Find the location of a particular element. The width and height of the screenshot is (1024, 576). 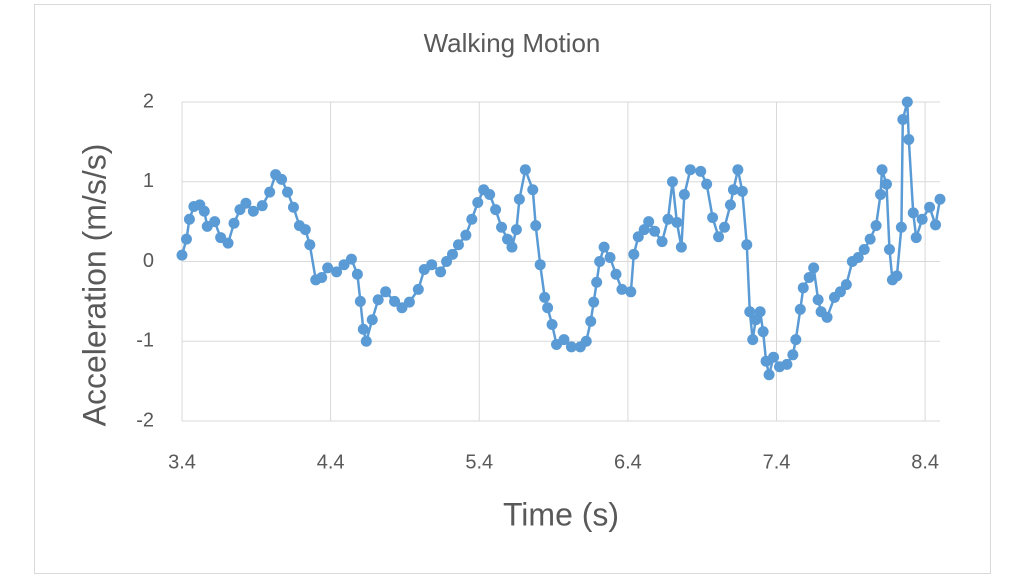

chart-title: Walking Motion is located at coordinates (512, 43).